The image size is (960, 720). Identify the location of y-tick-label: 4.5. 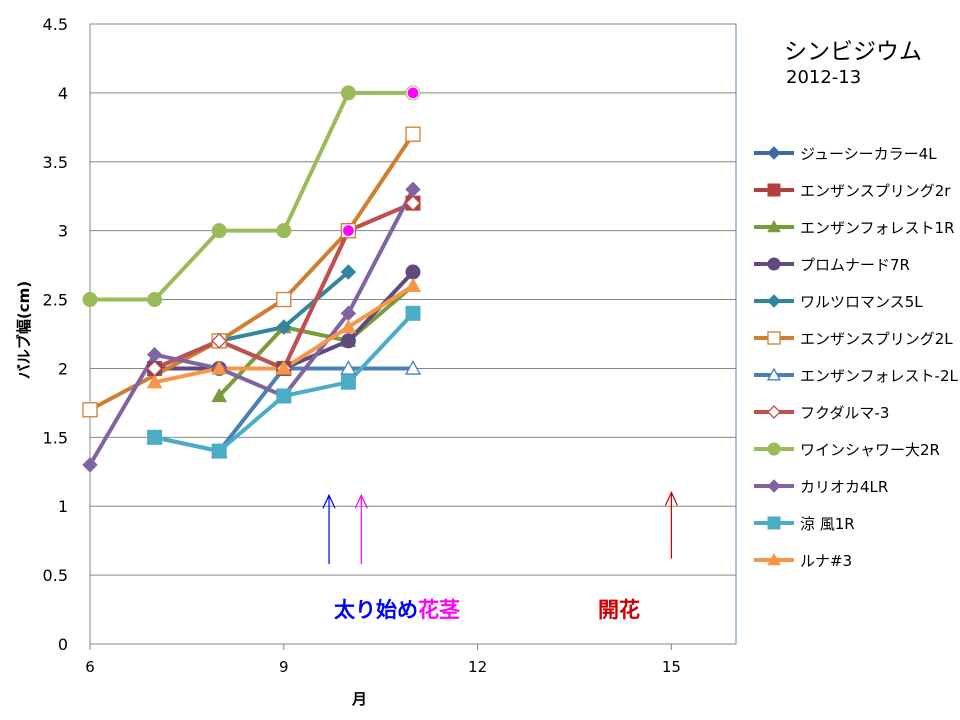
(55, 24).